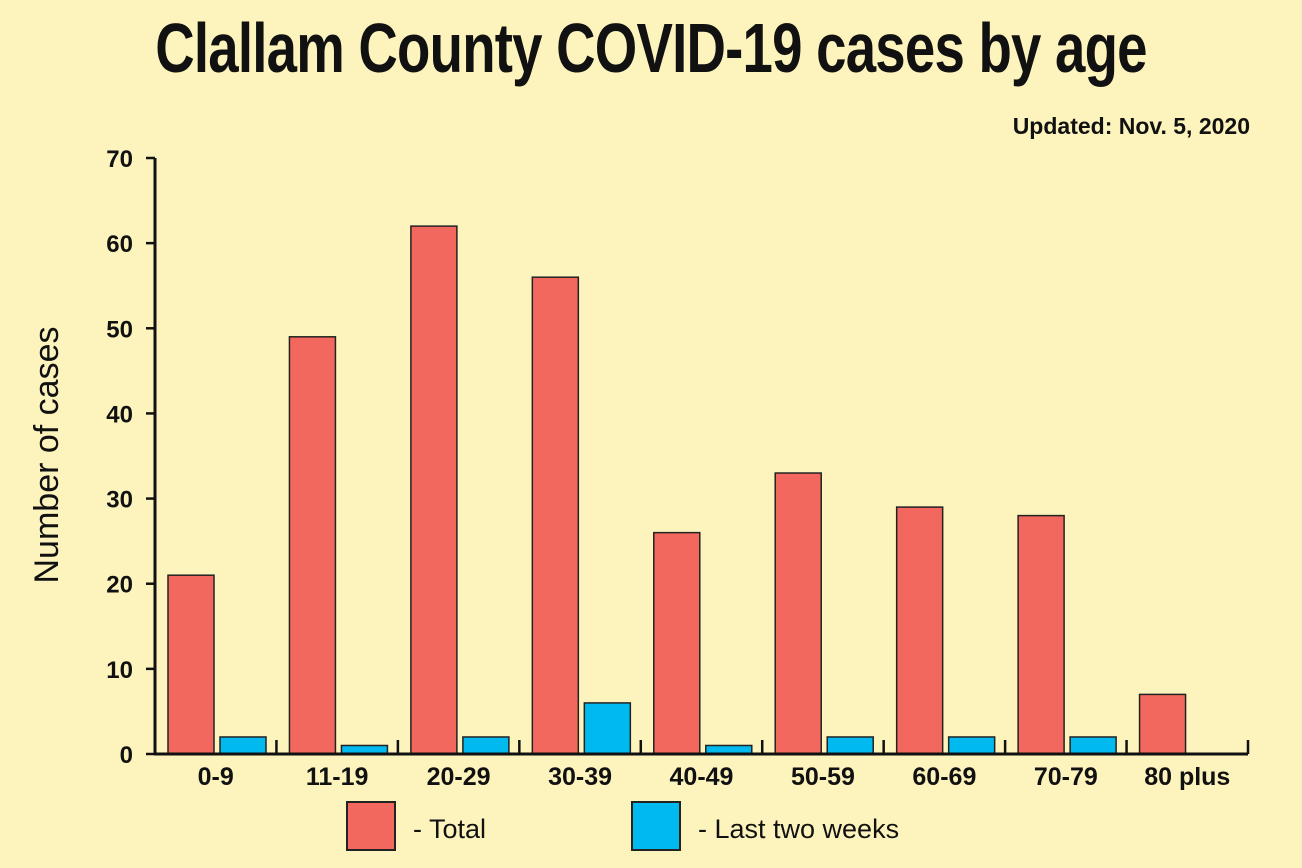 The image size is (1302, 868). Describe the element at coordinates (944, 777) in the screenshot. I see `x-tick-label: 60-69` at that location.